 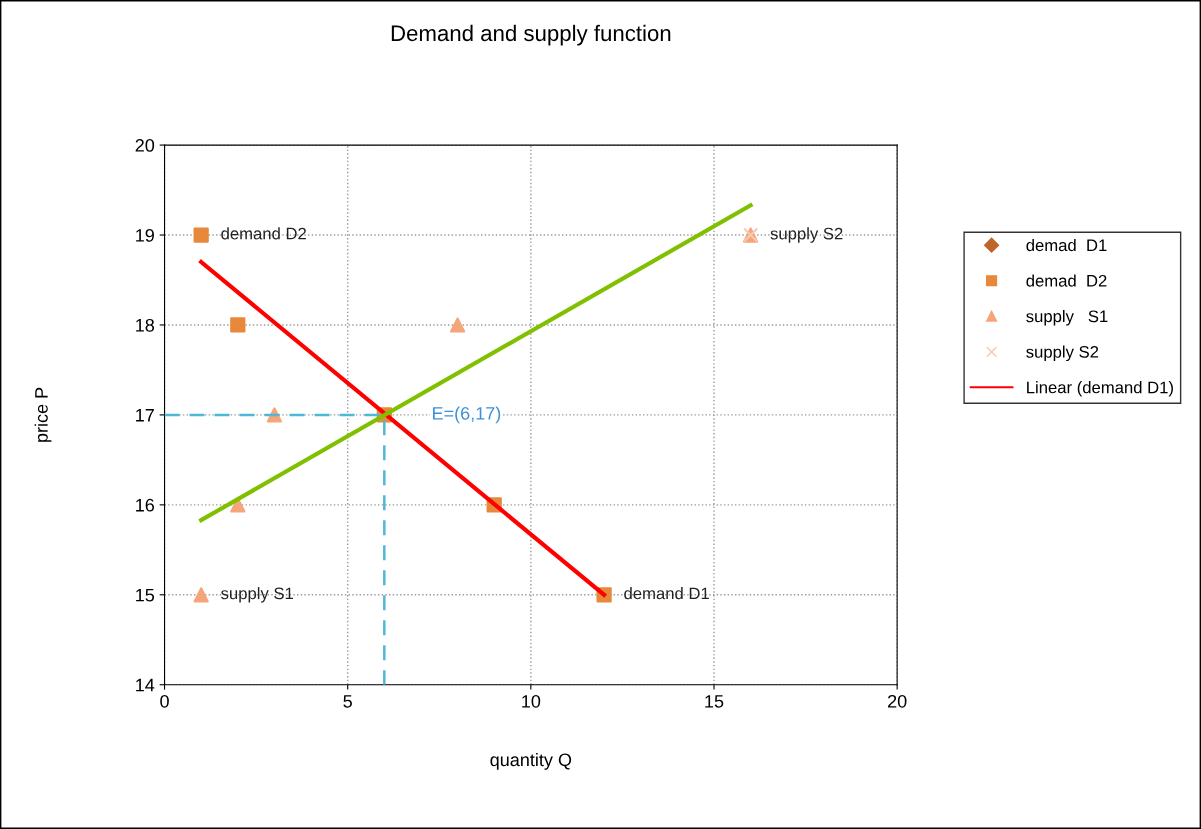 I want to click on annotation: supply S1, so click(x=257, y=595).